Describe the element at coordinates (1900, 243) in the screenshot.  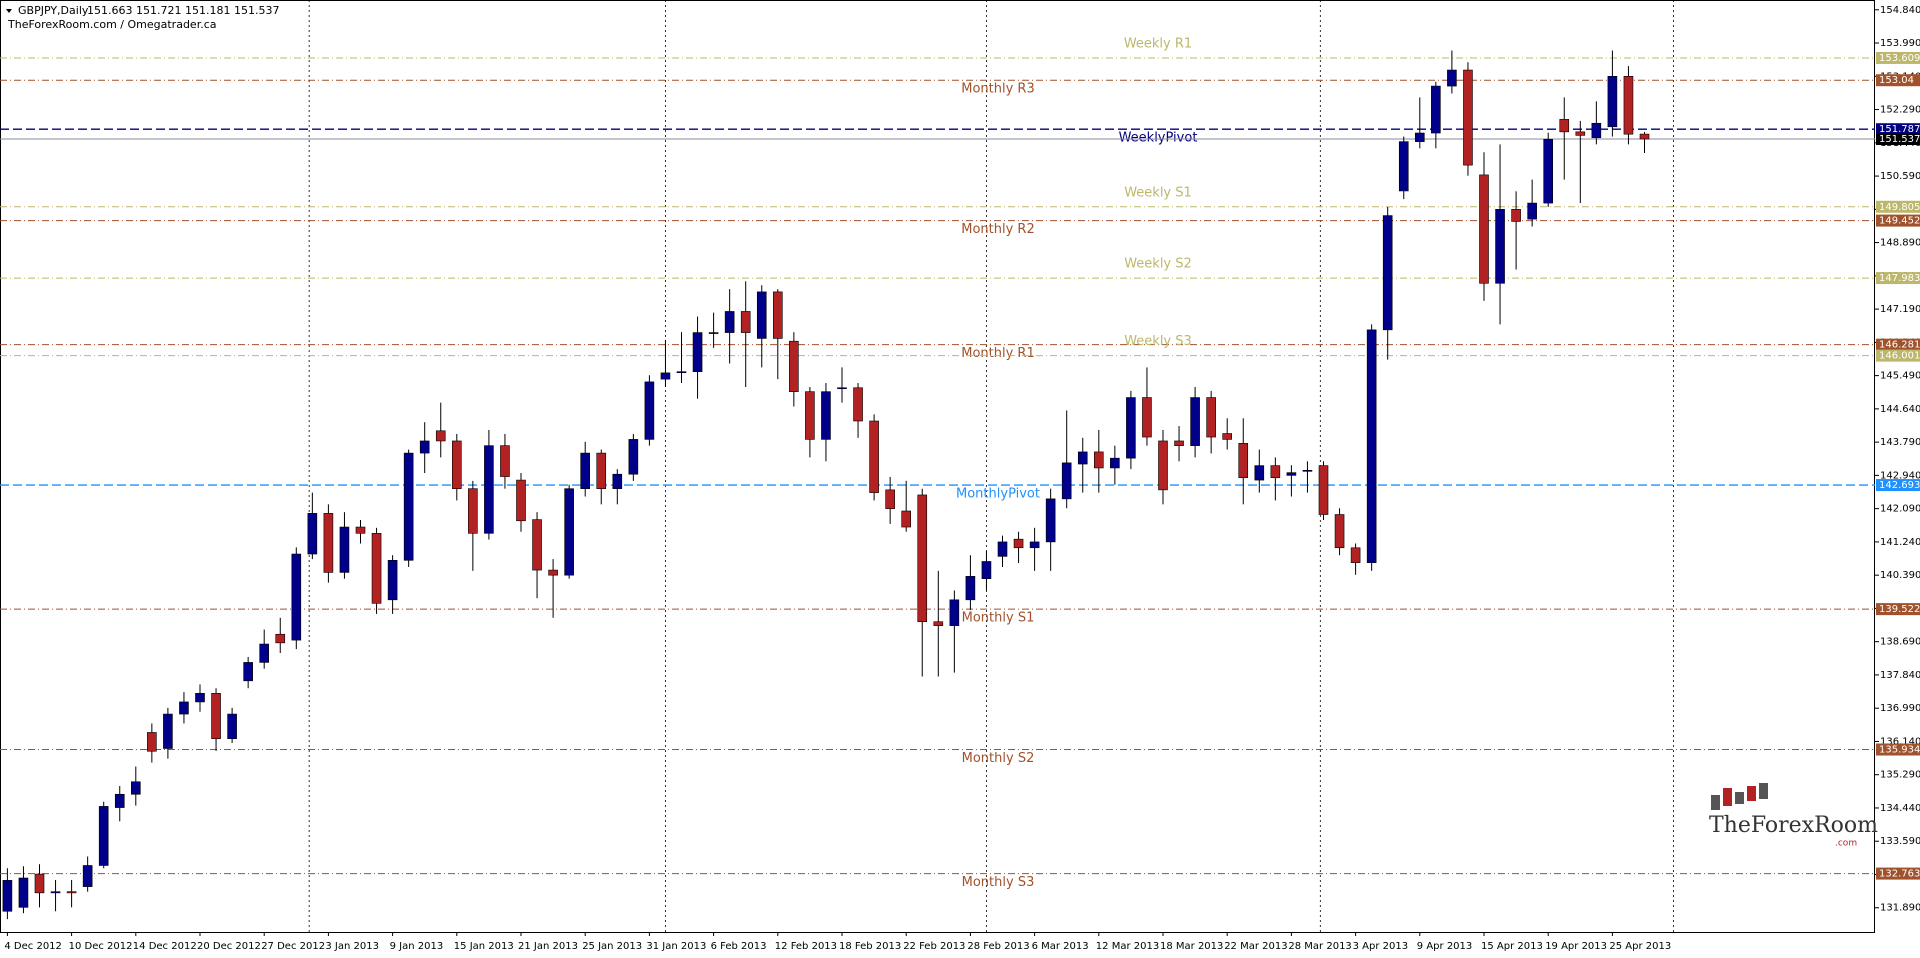
I see `y-tick-label: 148.890` at that location.